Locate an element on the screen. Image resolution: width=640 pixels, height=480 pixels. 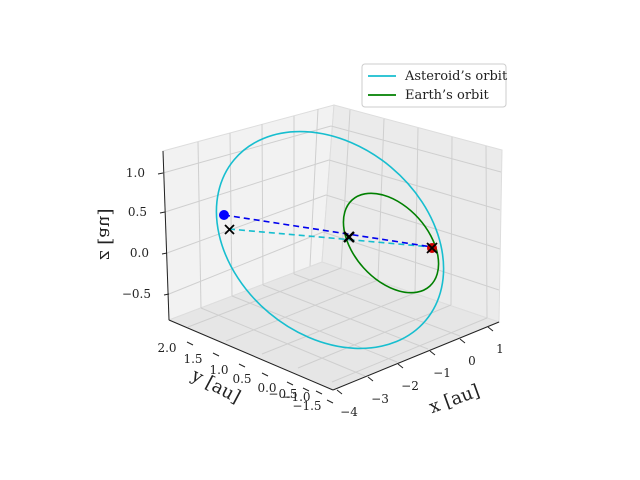
legend-box is located at coordinates (434, 85).